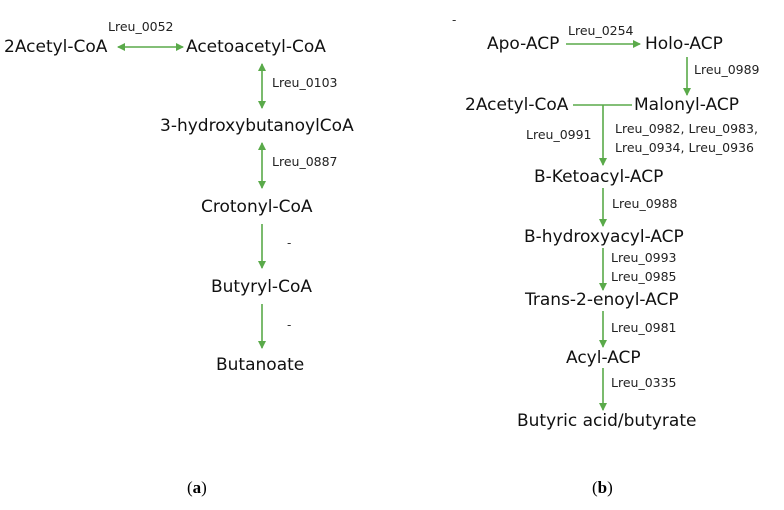 This screenshot has width=784, height=510. I want to click on node-acyl-acp: Acyl-ACP, so click(603, 358).